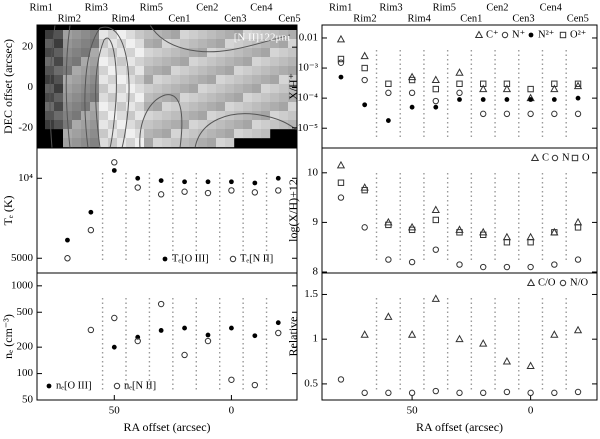 Image resolution: width=600 pixels, height=439 pixels. What do you see at coordinates (28, 400) in the screenshot?
I see `y-tick-label: 50` at bounding box center [28, 400].